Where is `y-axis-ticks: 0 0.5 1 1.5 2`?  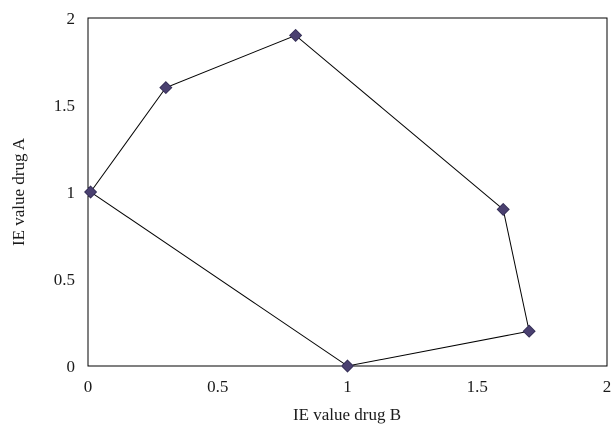
y-axis-ticks: 0 0.5 1 1.5 2 is located at coordinates (64, 192).